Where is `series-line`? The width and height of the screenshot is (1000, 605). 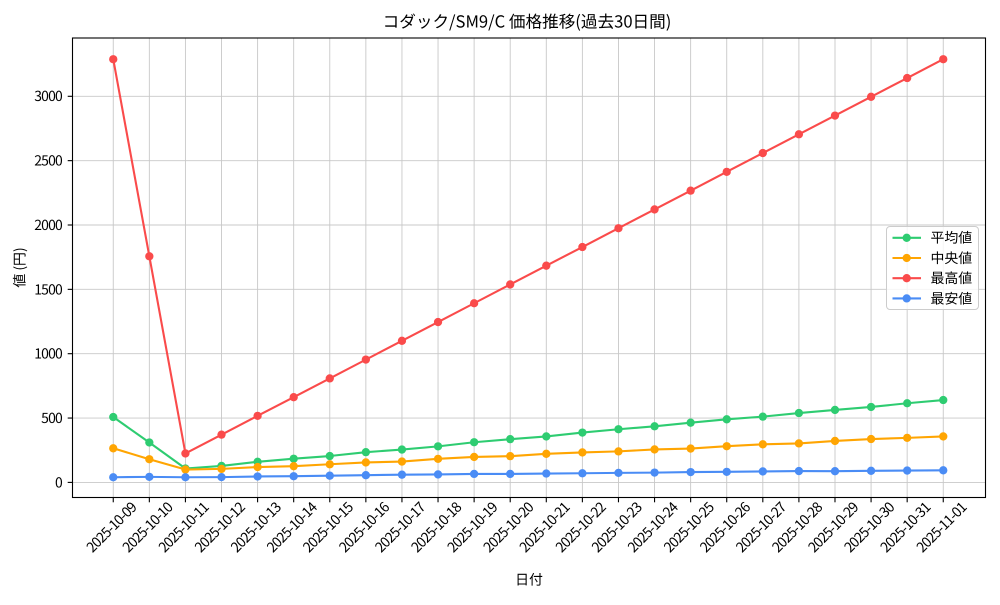 series-line is located at coordinates (528, 453).